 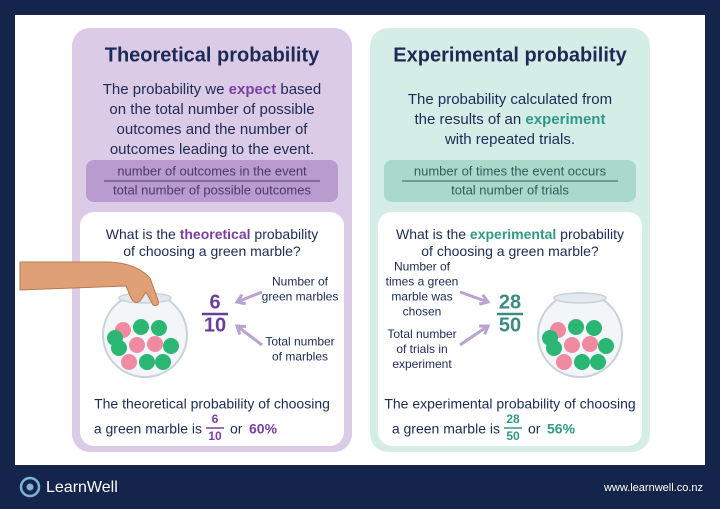 What do you see at coordinates (509, 404) in the screenshot?
I see `answer-line: The experimental probability of choosing` at bounding box center [509, 404].